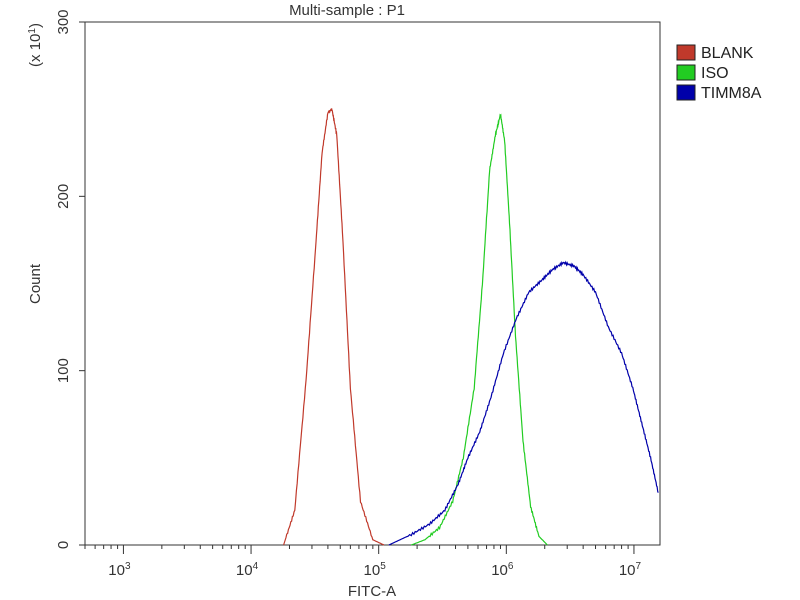 This screenshot has width=800, height=600. What do you see at coordinates (686, 92) in the screenshot?
I see `legend-swatch-timm8a` at bounding box center [686, 92].